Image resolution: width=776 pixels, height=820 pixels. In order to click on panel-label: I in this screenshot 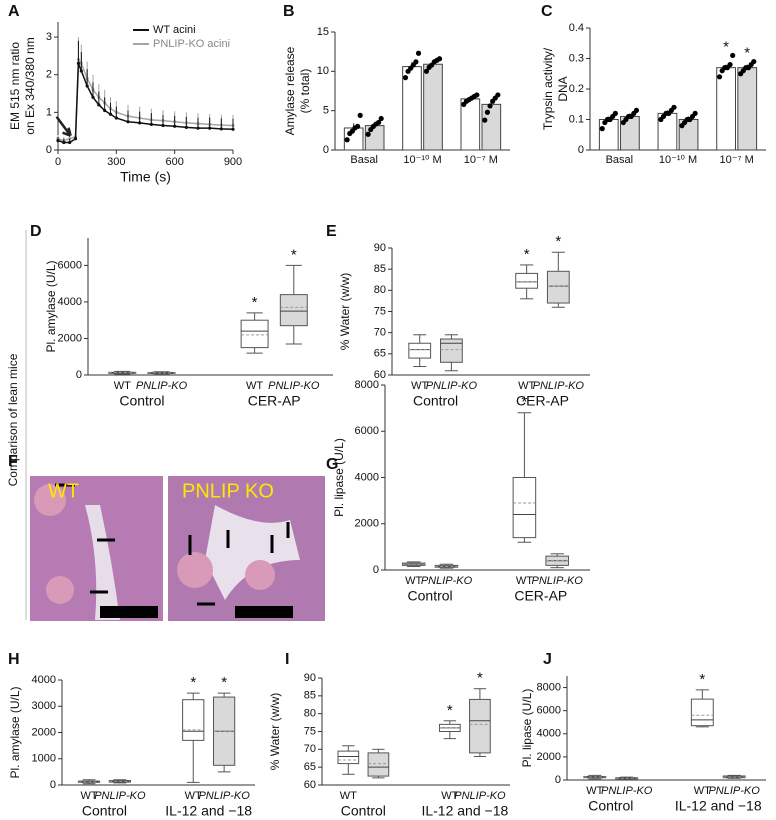, I will do `click(287, 659)`.